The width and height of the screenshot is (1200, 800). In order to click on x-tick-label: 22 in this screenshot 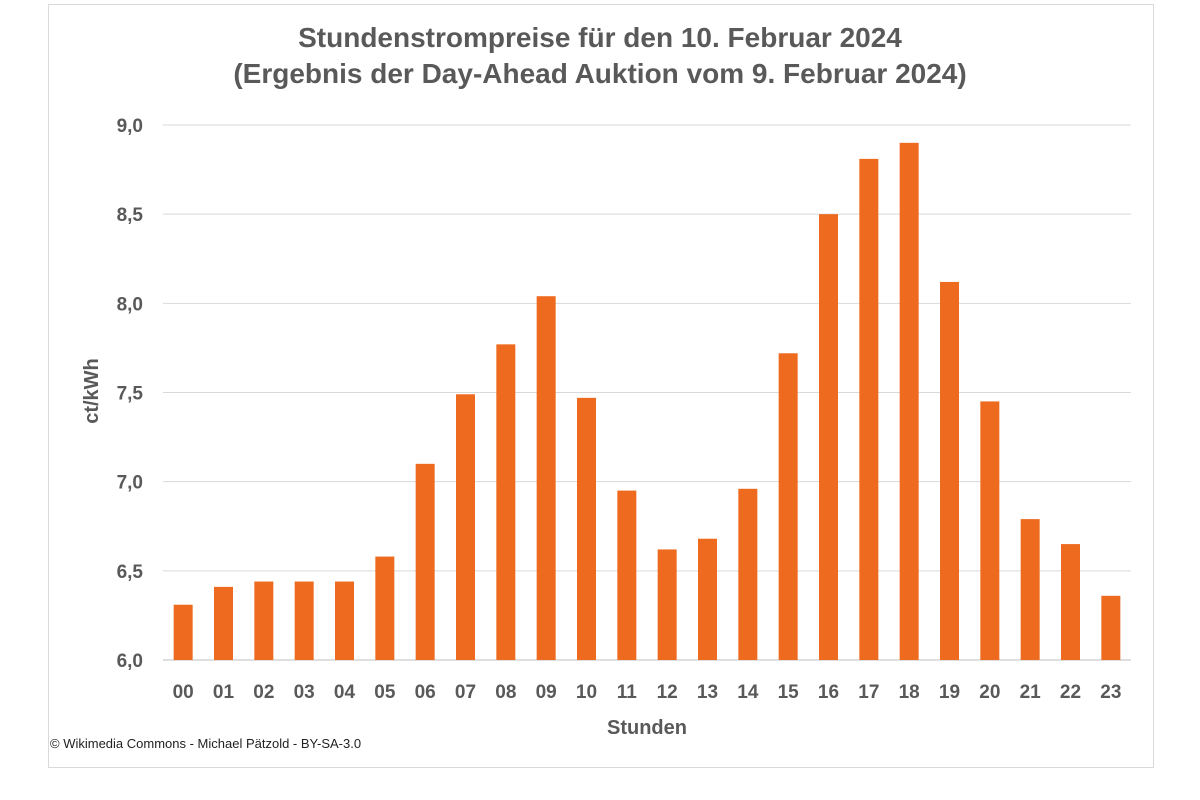, I will do `click(1070, 692)`.